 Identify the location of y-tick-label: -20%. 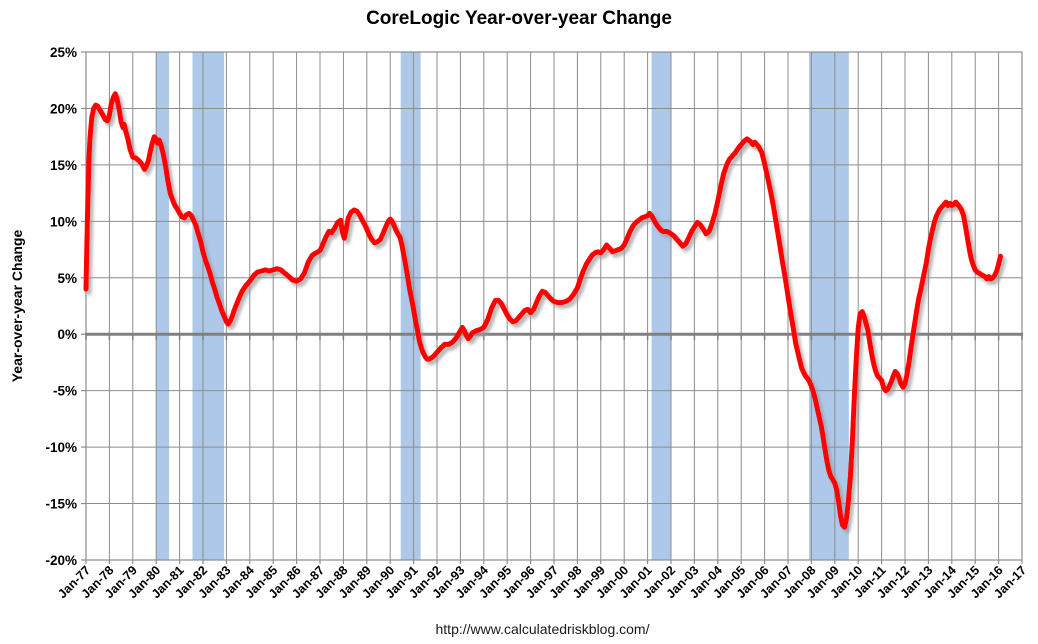
(61, 560).